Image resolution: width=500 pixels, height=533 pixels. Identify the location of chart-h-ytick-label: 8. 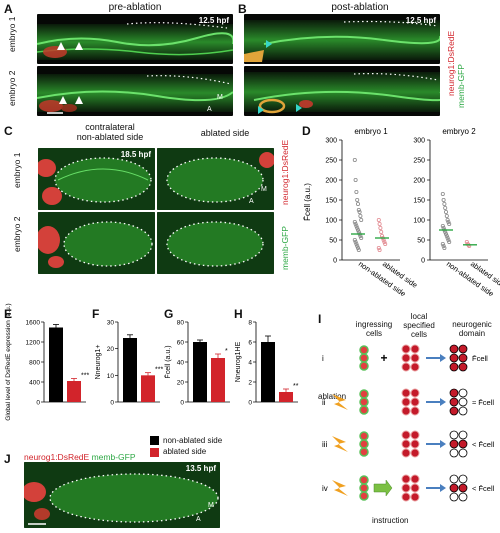
(250, 323).